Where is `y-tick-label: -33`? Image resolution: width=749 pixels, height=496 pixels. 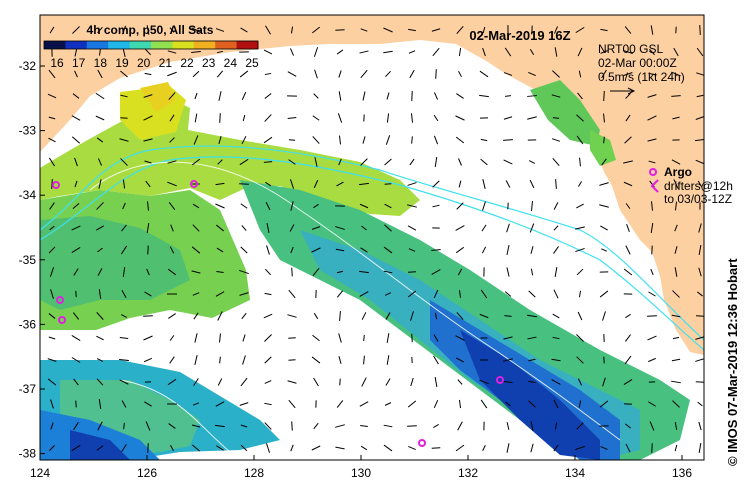
y-tick-label: -33 is located at coordinates (28, 131).